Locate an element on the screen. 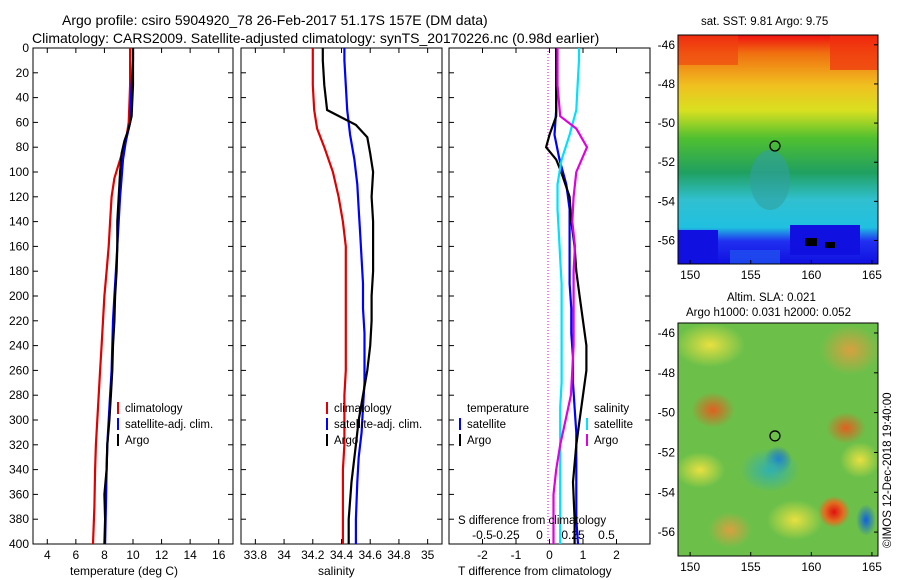 The width and height of the screenshot is (900, 580). salinity-line-satellite-adj-clim- is located at coordinates (354, 296).